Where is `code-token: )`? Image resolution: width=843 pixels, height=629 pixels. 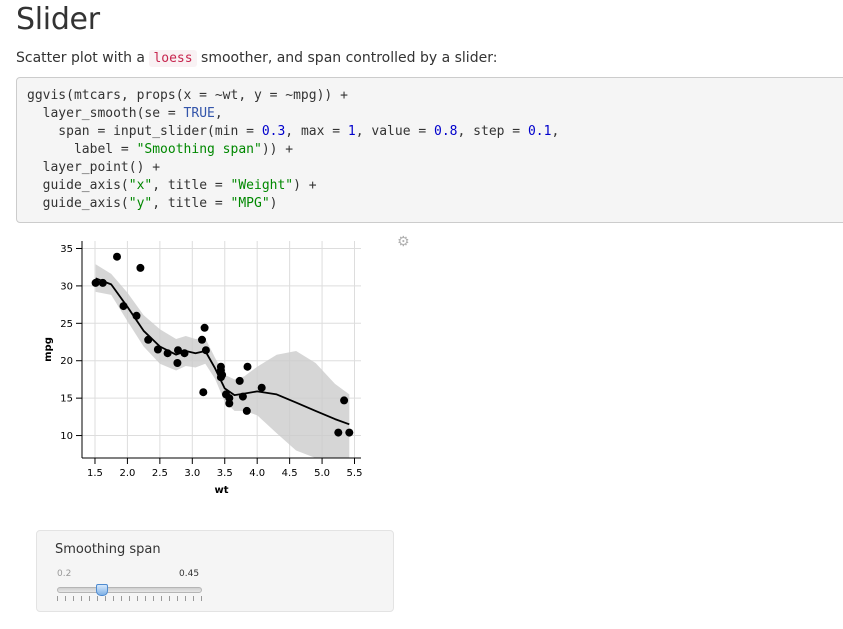
code-token: ) is located at coordinates (273, 203).